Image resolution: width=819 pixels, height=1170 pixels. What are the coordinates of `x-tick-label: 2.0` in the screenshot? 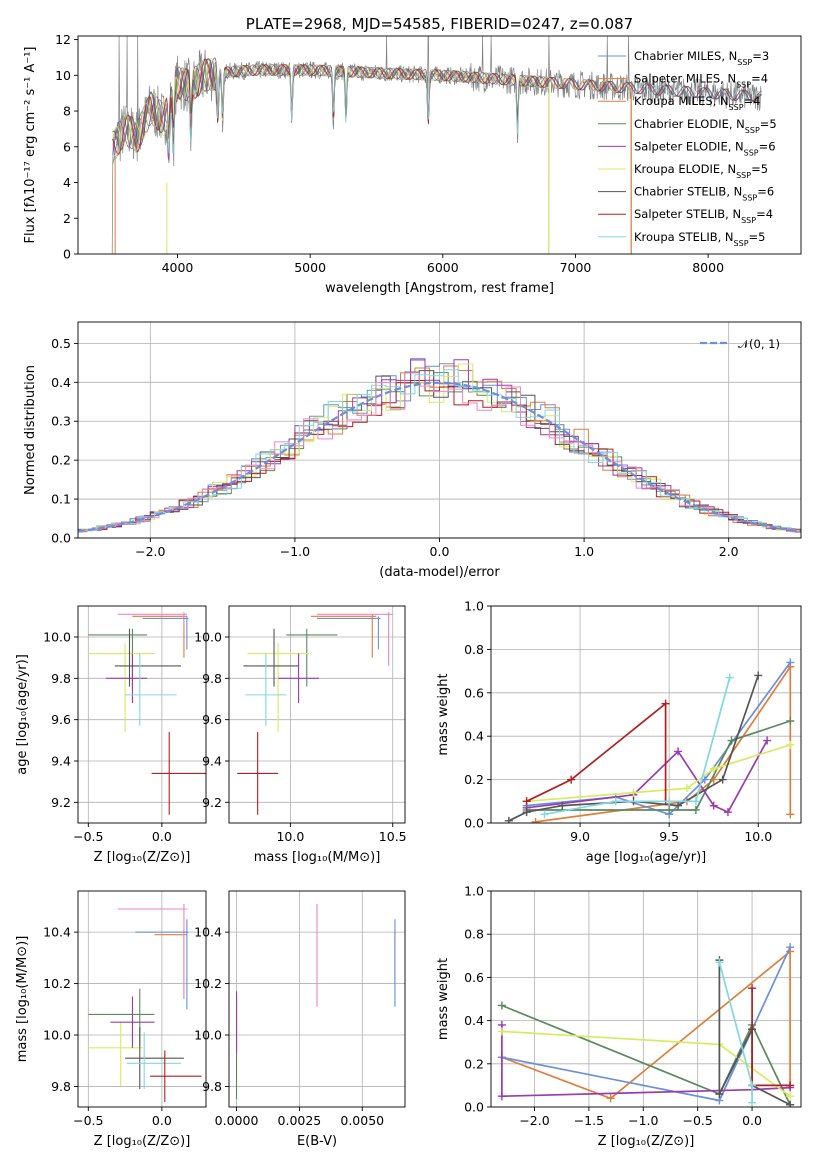 It's located at (729, 551).